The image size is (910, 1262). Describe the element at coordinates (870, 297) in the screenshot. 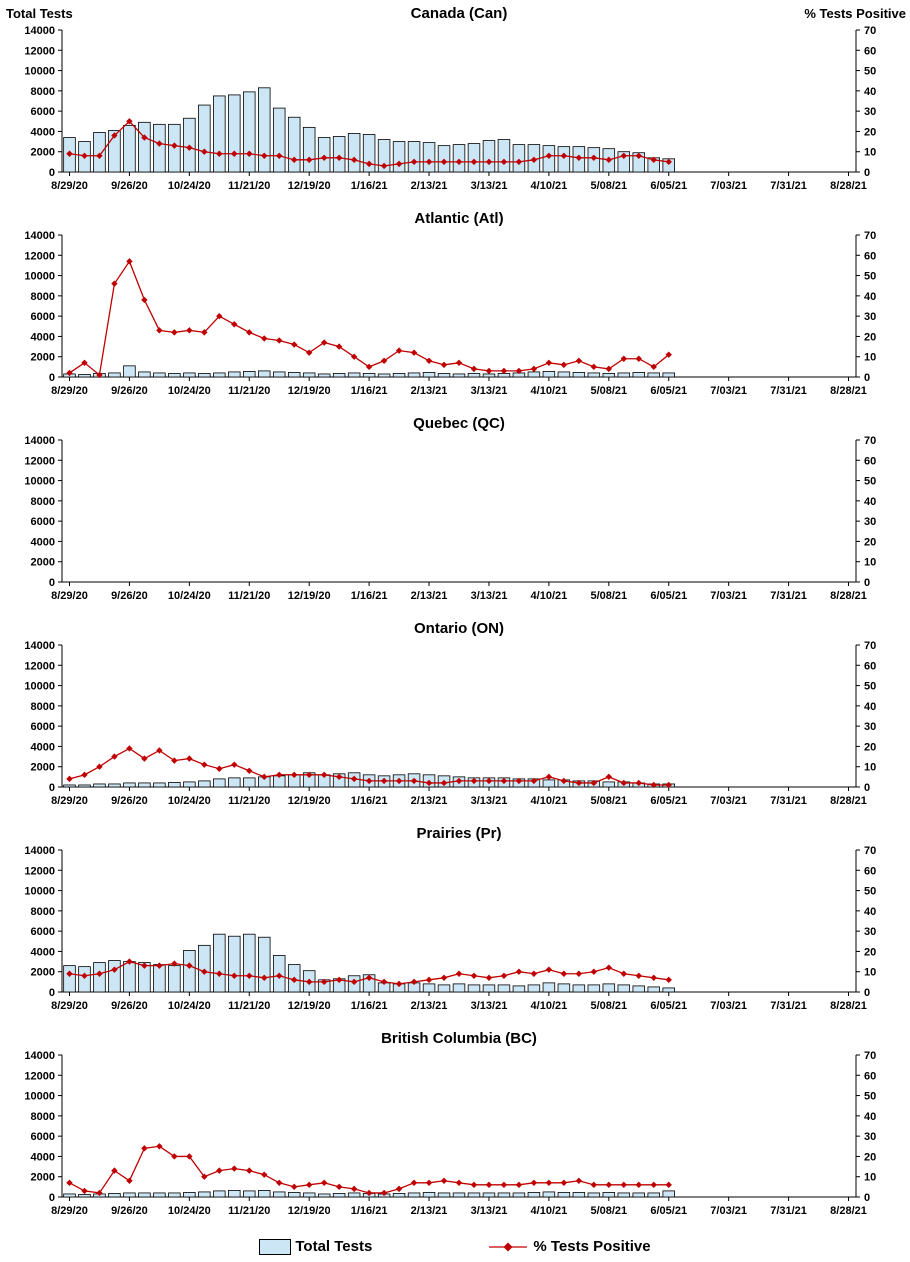

I see `axis-tick-label: 40` at that location.